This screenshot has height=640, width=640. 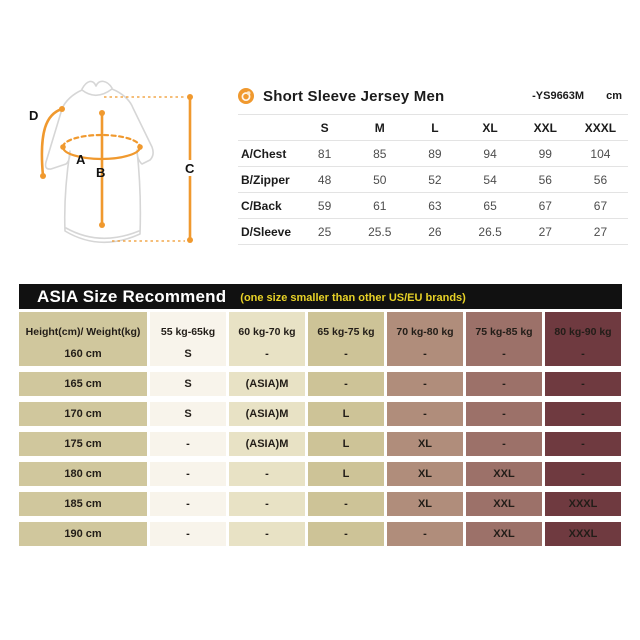 I want to click on cell-value: 50, so click(x=380, y=179).